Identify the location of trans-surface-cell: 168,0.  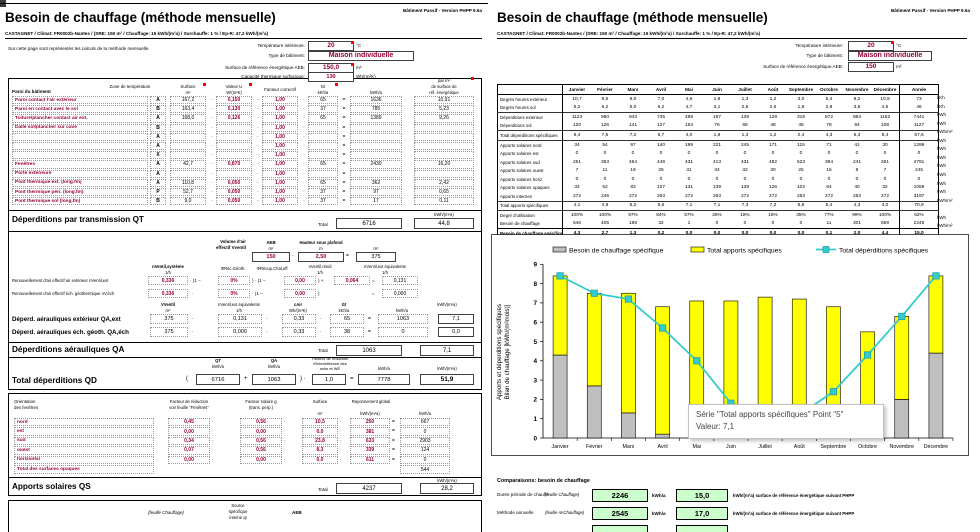
(188, 118).